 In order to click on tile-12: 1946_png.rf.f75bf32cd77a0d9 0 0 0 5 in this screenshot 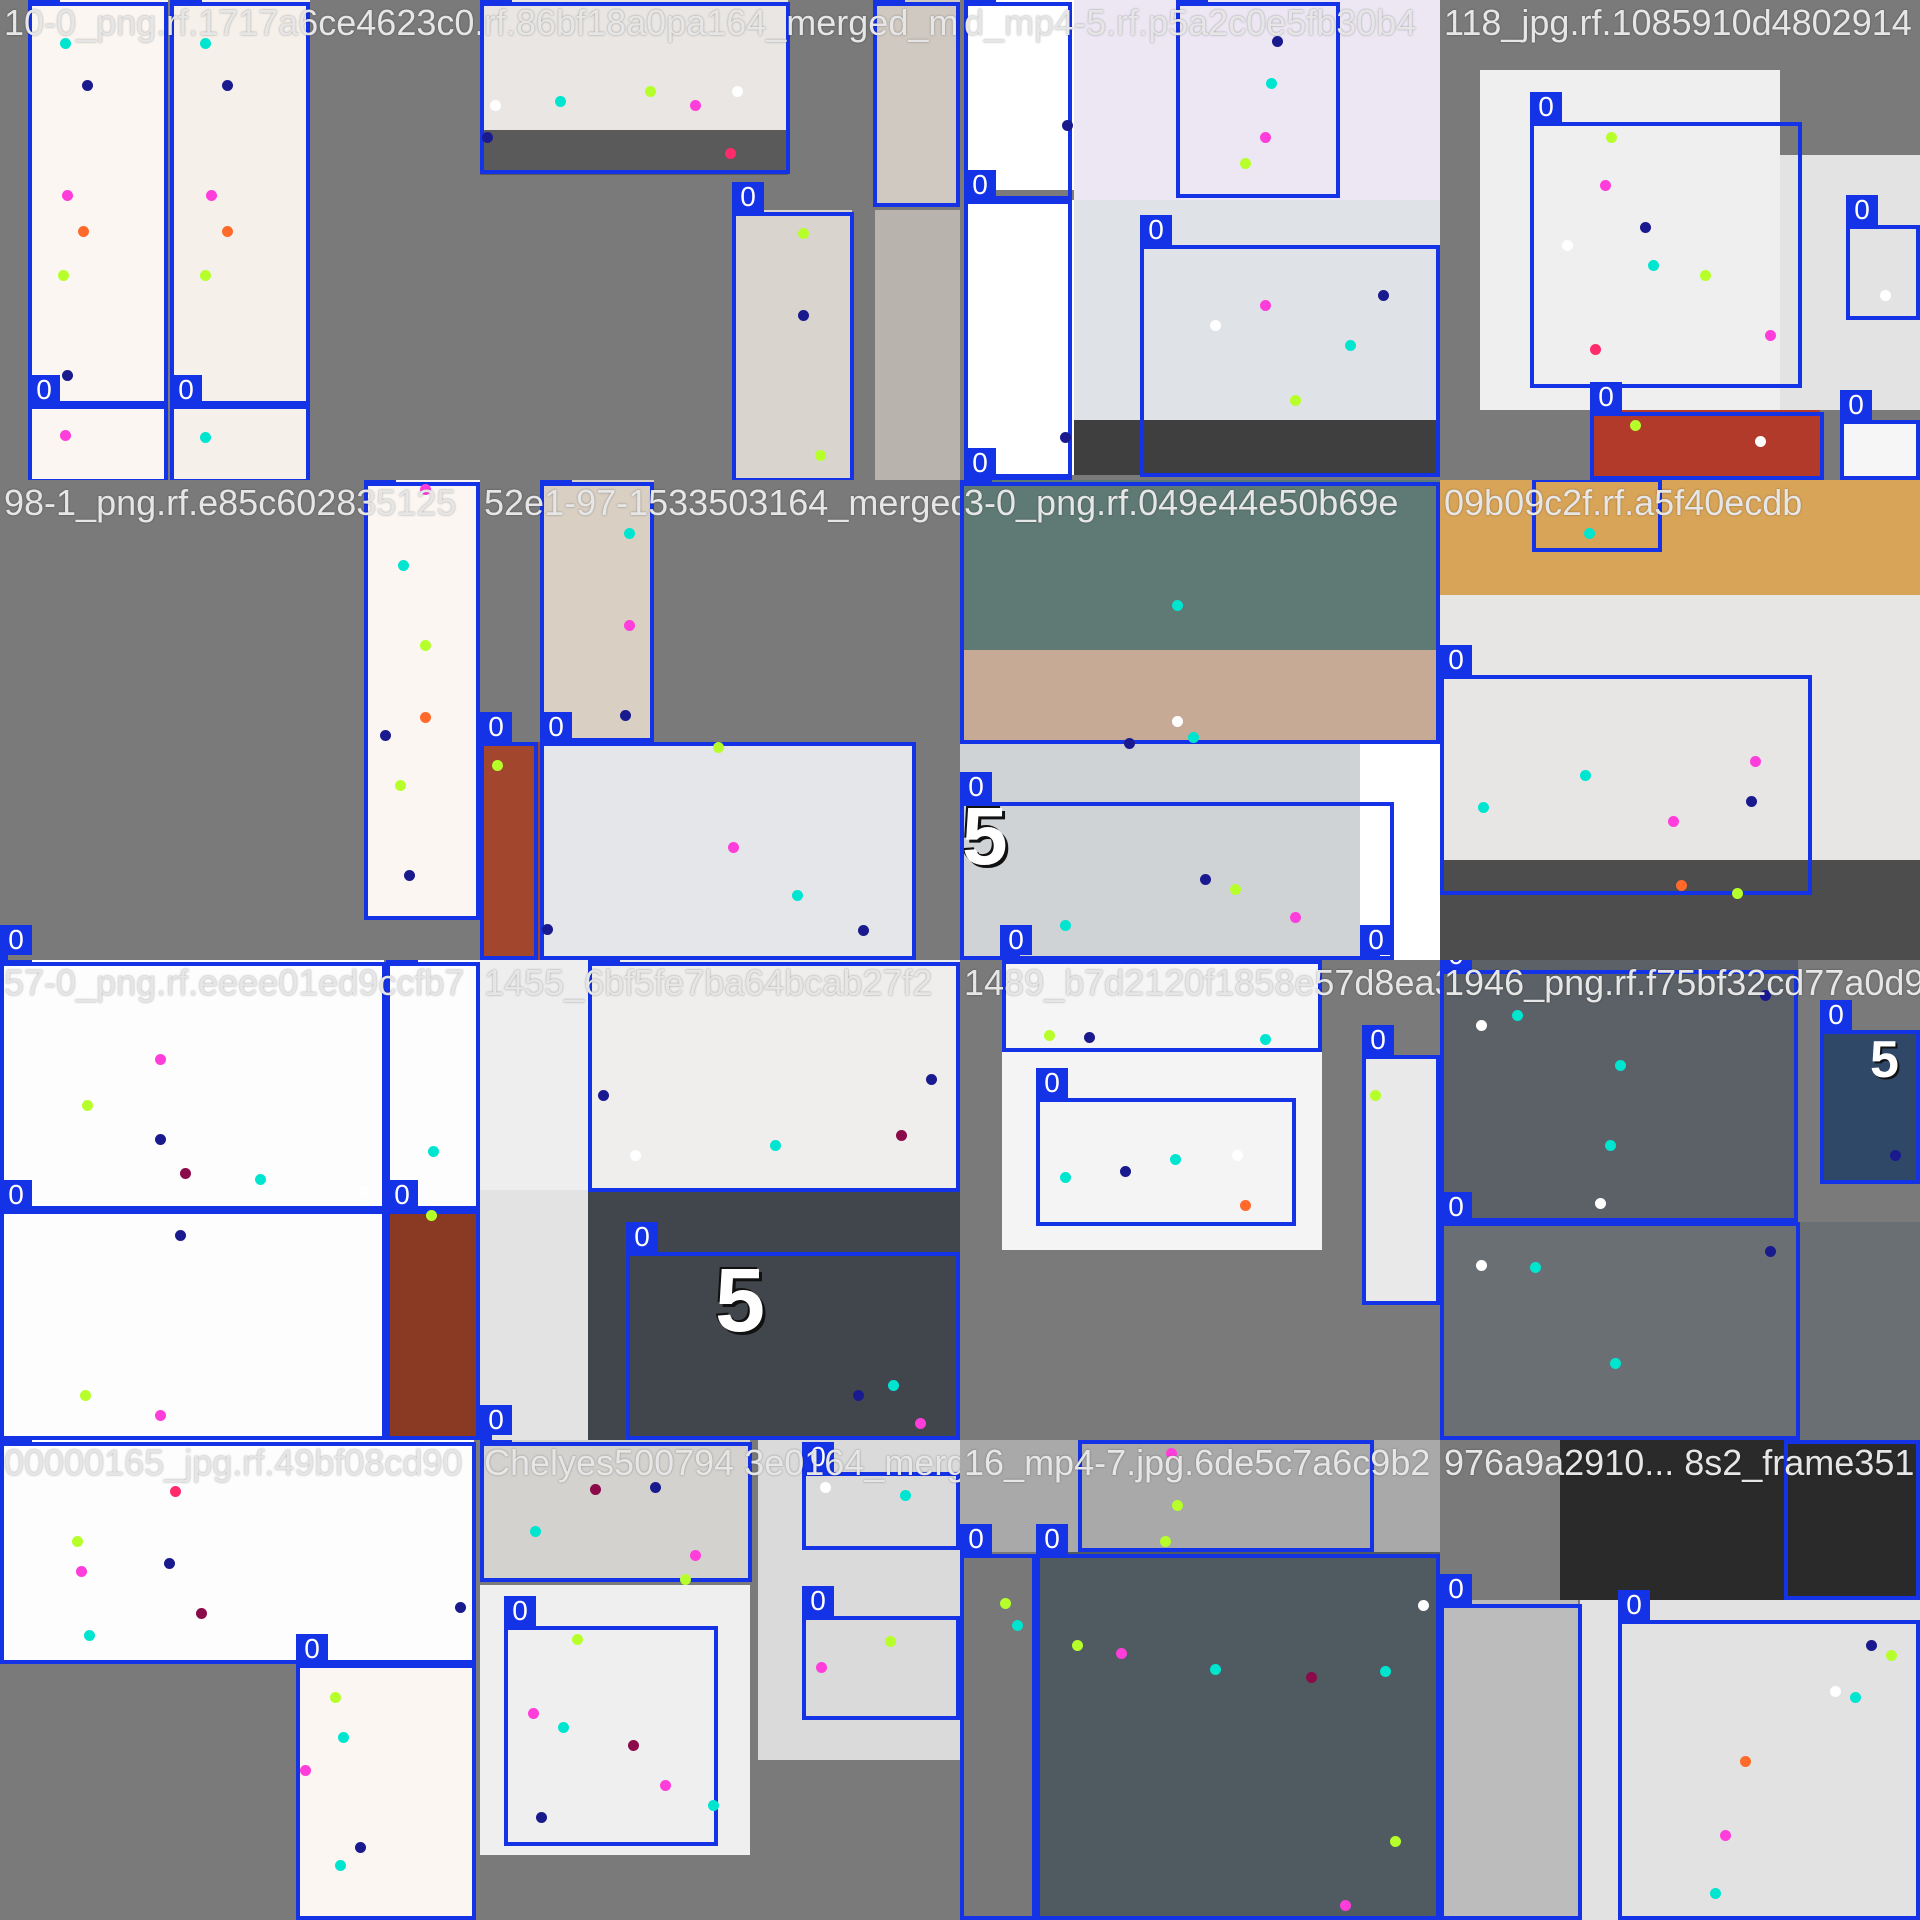, I will do `click(1680, 1200)`.